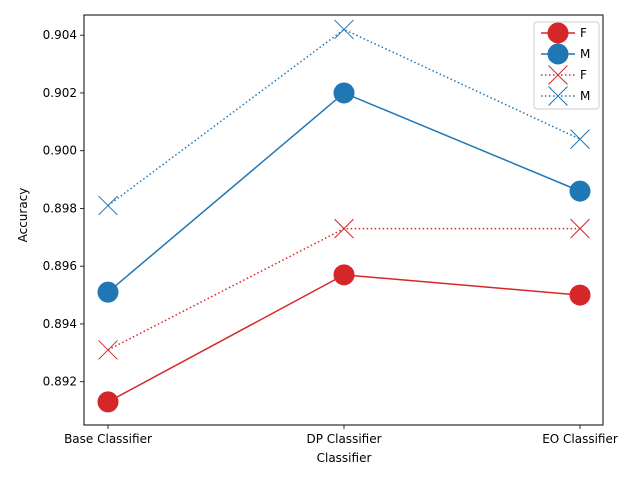  What do you see at coordinates (108, 439) in the screenshot?
I see `x-tick-label: Base Classifier` at bounding box center [108, 439].